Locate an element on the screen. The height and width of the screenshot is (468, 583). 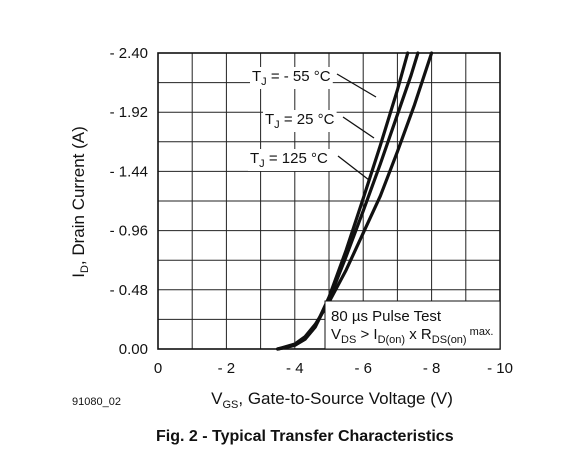
ann-max: max. is located at coordinates (480, 332).